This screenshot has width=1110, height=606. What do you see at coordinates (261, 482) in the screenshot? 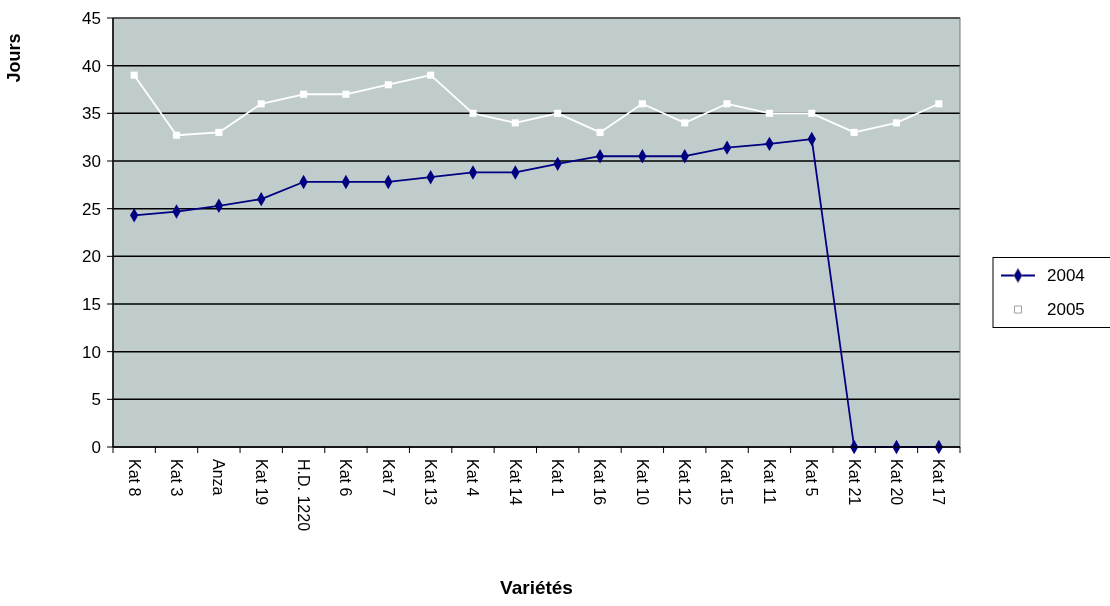
I see `x-tick-label: Kat 19` at bounding box center [261, 482].